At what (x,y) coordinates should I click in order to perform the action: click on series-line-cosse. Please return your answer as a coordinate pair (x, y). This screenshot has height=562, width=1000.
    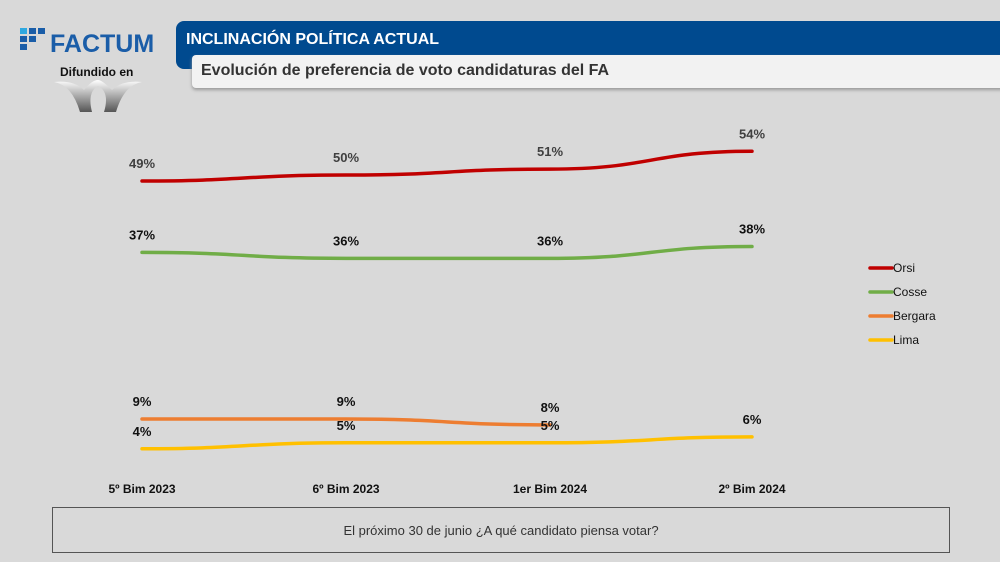
    Looking at the image, I should click on (447, 252).